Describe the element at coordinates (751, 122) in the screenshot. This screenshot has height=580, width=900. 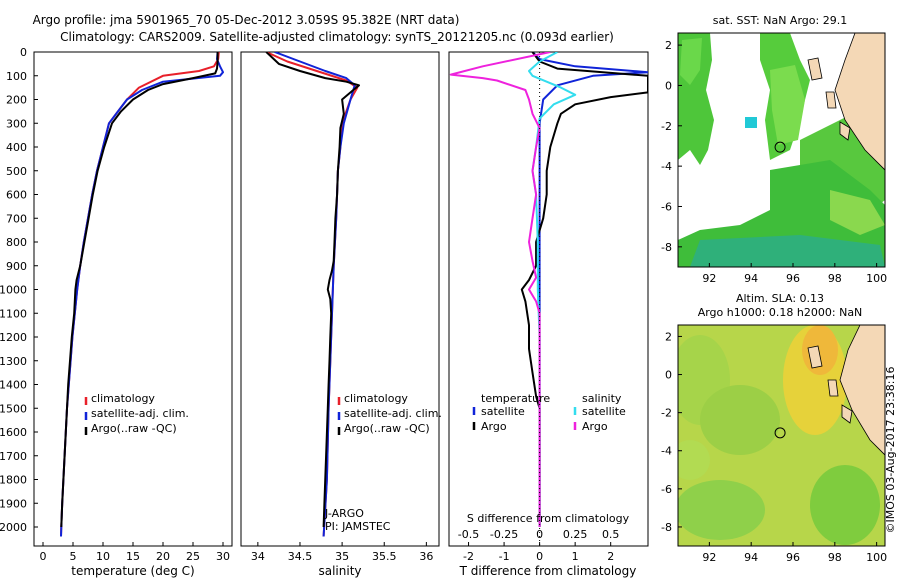
I see `sst-cell-cyan` at that location.